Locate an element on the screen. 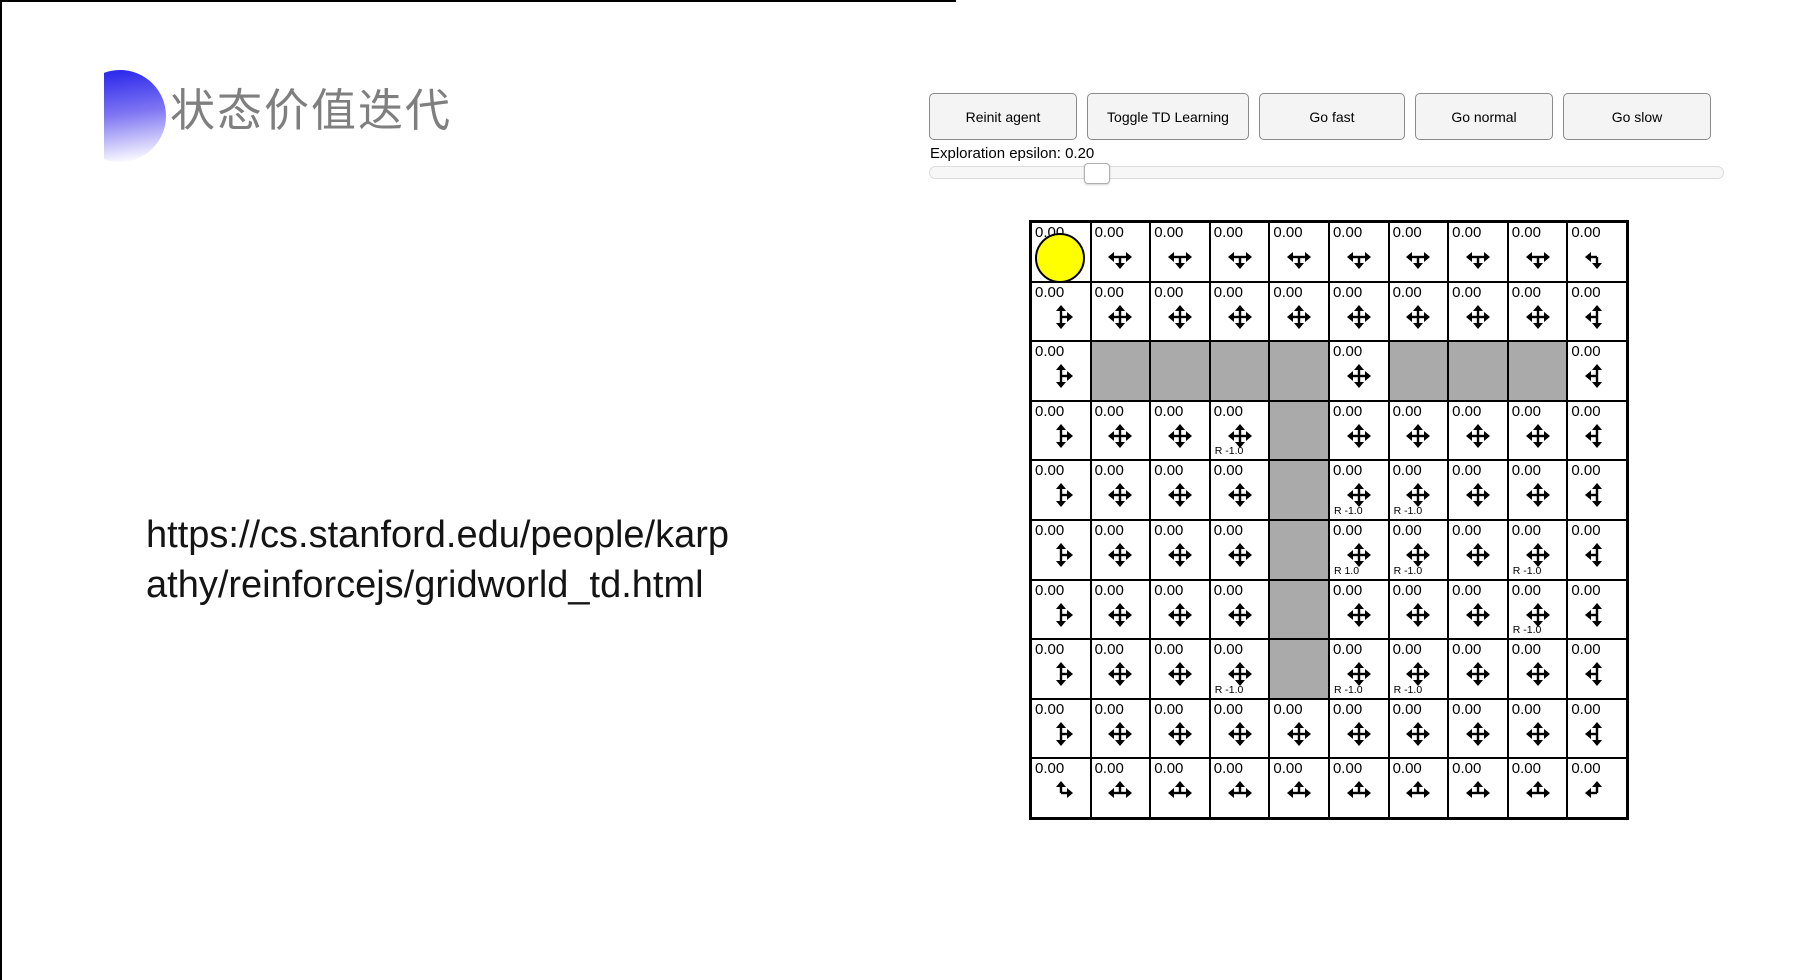 This screenshot has height=980, width=1798. go-fast-button: Go fast is located at coordinates (1332, 116).